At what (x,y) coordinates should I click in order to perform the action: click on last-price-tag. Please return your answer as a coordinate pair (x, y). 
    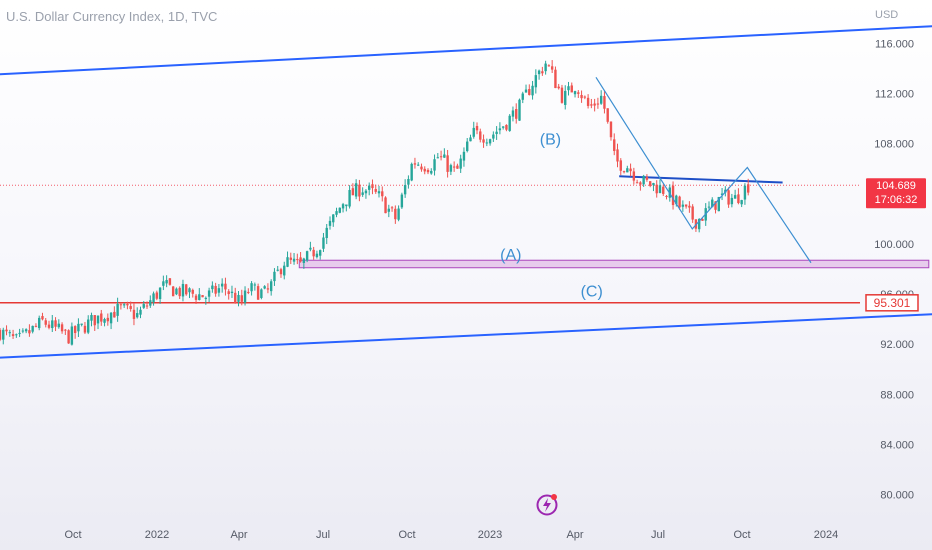
    Looking at the image, I should click on (896, 193).